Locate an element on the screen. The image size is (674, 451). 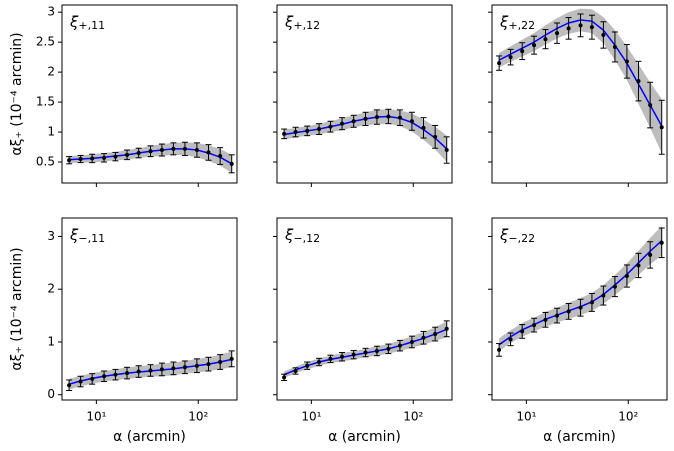
title-subscript: −,22 is located at coordinates (521, 238).